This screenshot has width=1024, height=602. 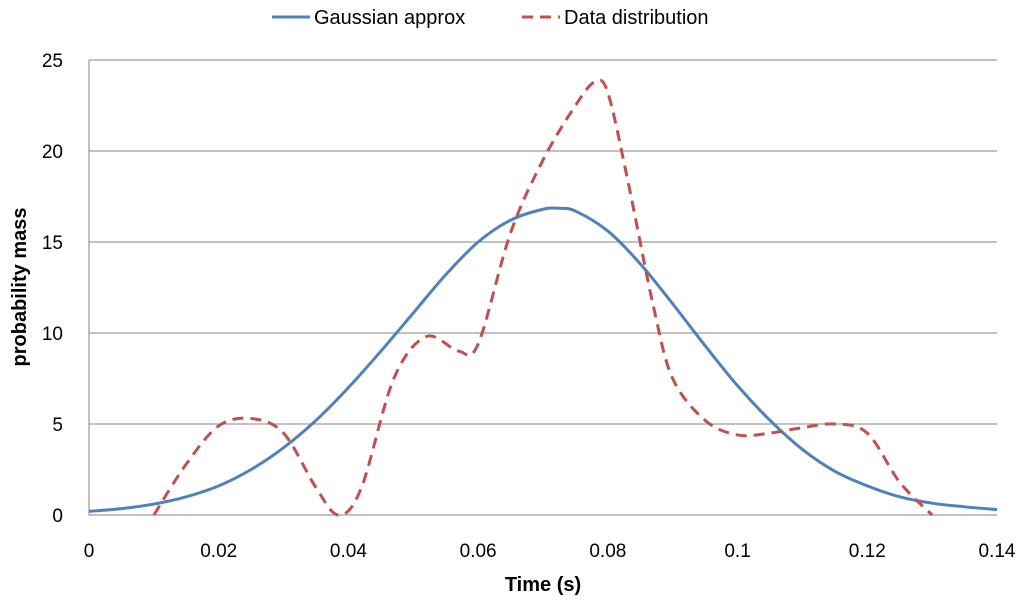 What do you see at coordinates (57, 516) in the screenshot?
I see `y-tick-label: 0` at bounding box center [57, 516].